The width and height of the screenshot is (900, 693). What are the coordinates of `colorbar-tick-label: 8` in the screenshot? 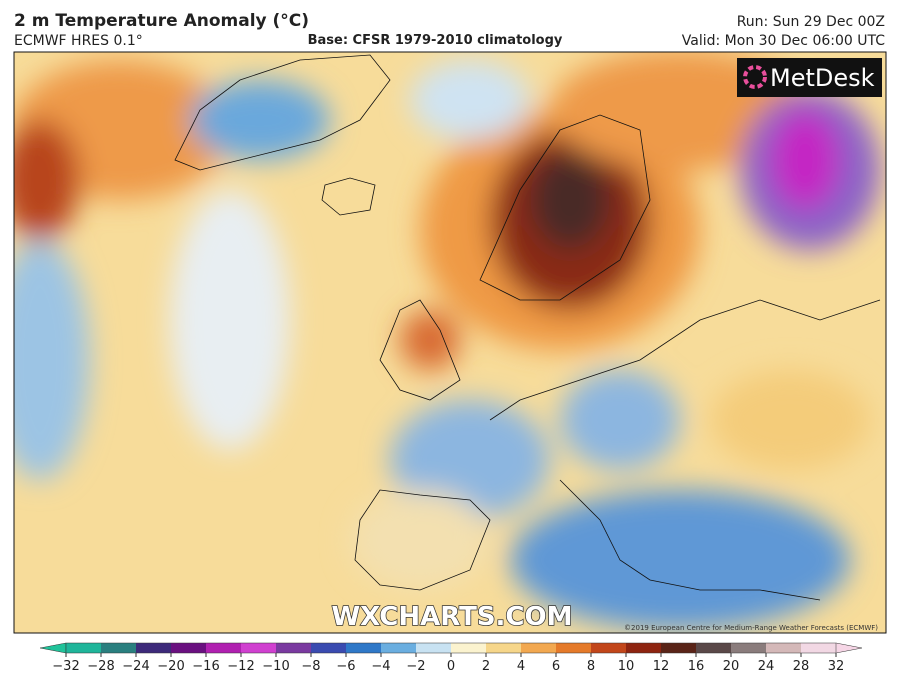 It's located at (591, 666).